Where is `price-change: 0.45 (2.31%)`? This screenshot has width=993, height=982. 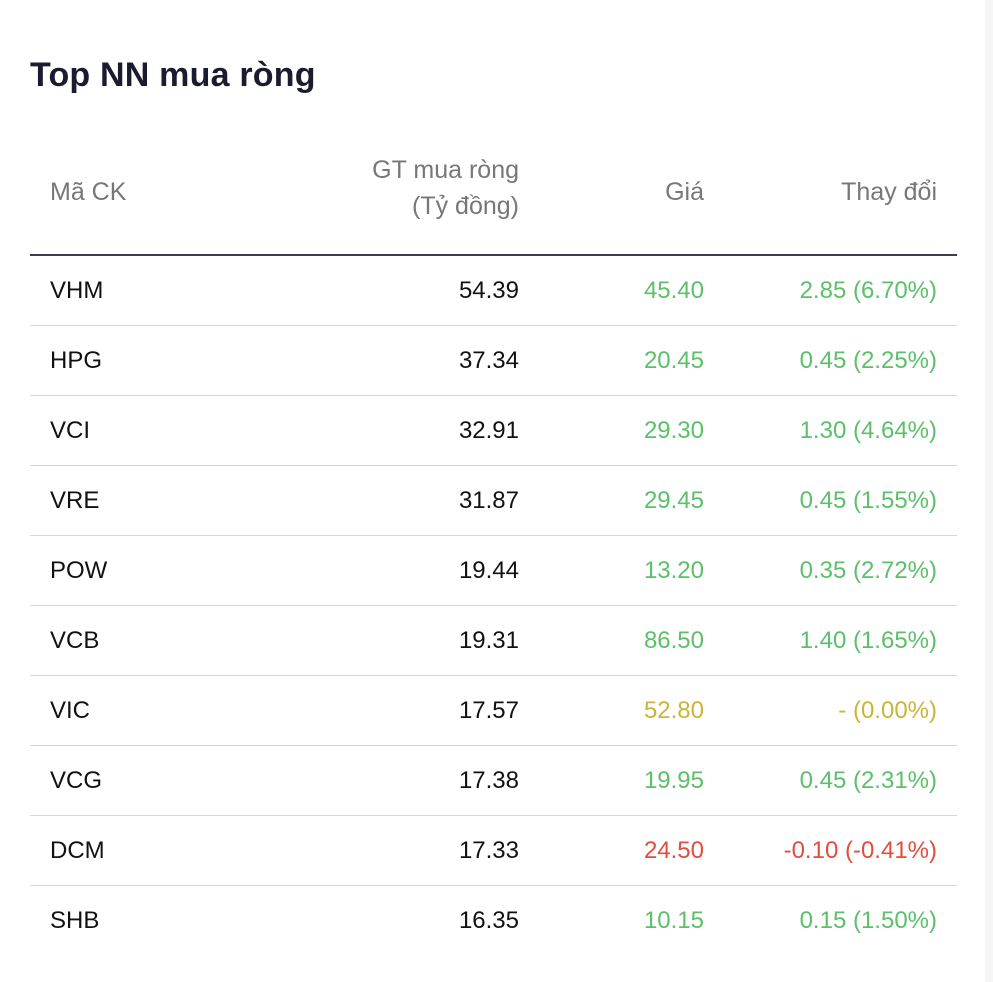
price-change: 0.45 (2.31%) is located at coordinates (868, 780).